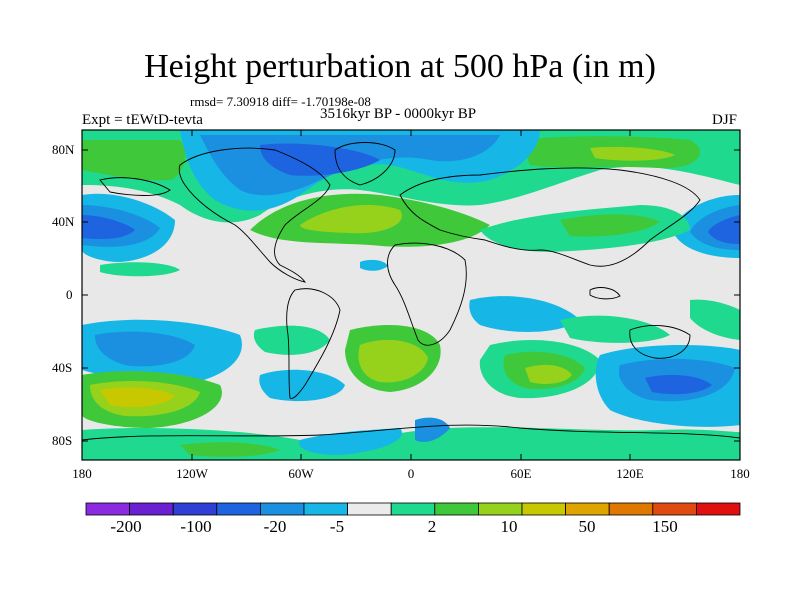  What do you see at coordinates (63, 221) in the screenshot?
I see `lat-label: 40N` at bounding box center [63, 221].